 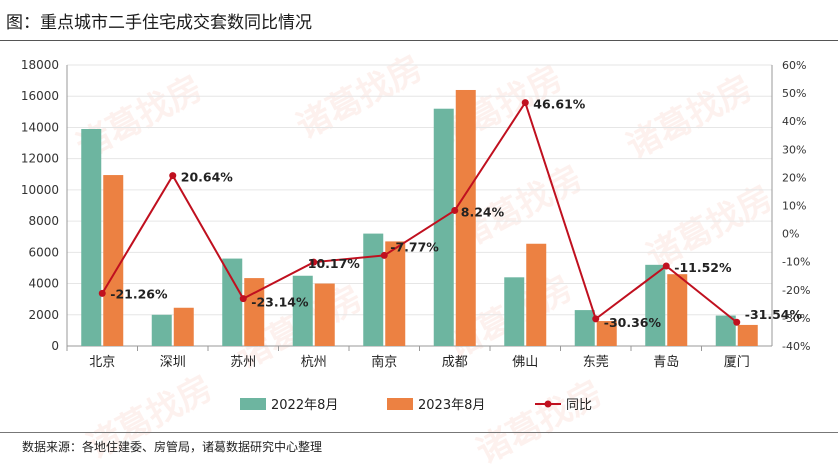 What do you see at coordinates (794, 177) in the screenshot?
I see `right-axis-tick-label: 20%` at bounding box center [794, 177].